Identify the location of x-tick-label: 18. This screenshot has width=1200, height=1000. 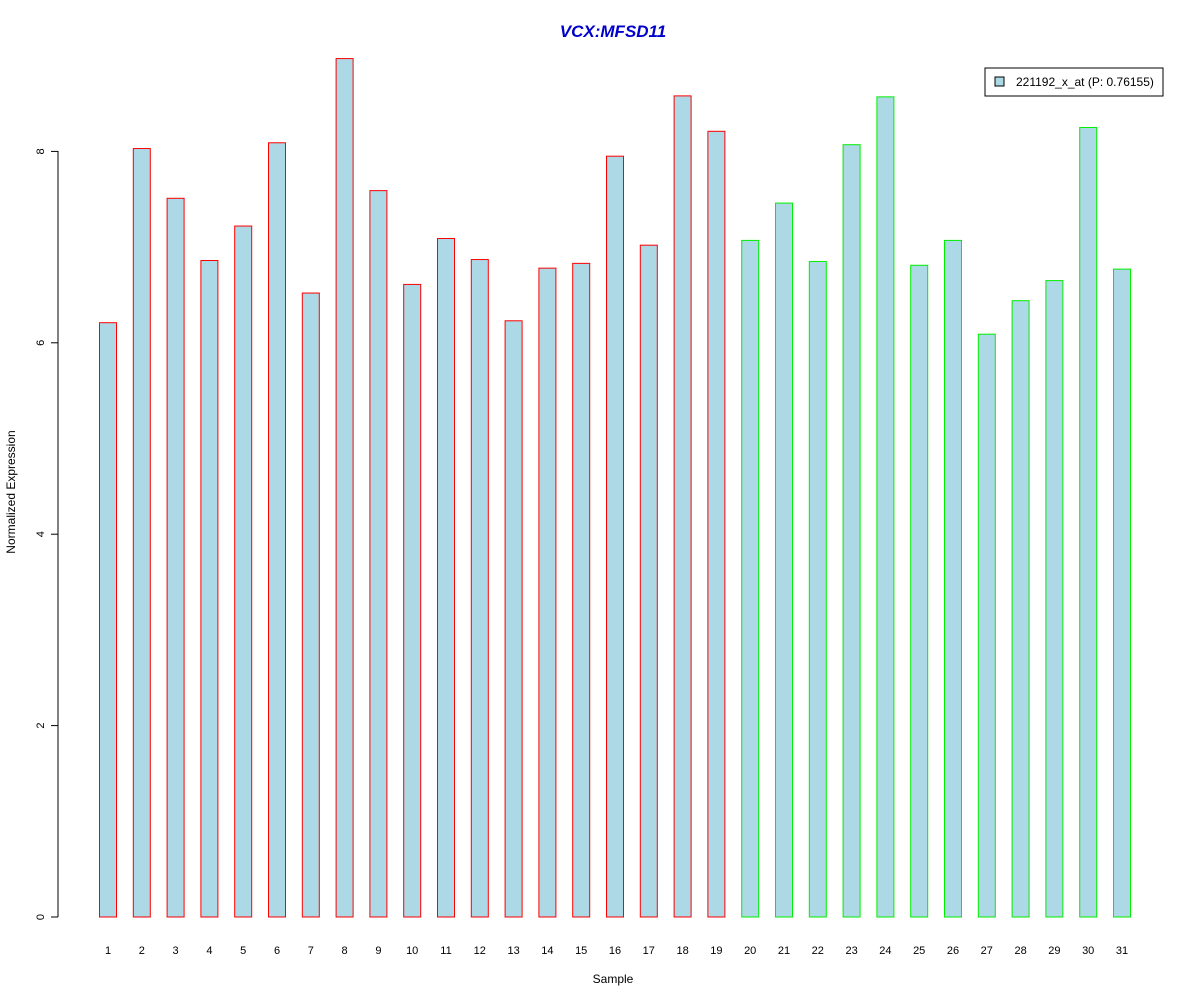
(682, 951).